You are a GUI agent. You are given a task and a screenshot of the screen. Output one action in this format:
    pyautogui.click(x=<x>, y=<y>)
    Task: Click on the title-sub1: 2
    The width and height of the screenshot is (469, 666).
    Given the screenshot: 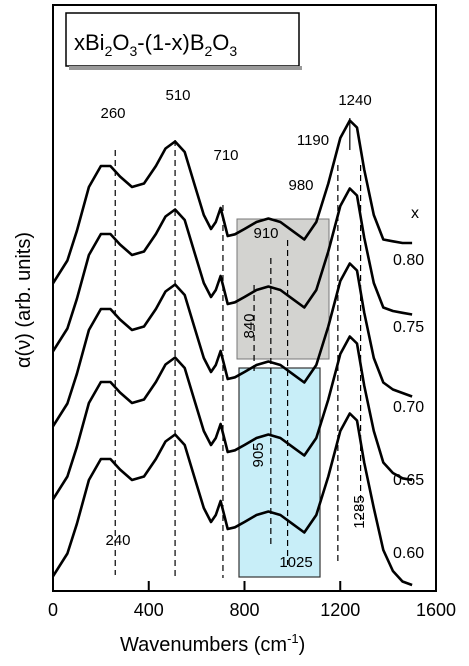 What is the action you would take?
    pyautogui.click(x=109, y=51)
    